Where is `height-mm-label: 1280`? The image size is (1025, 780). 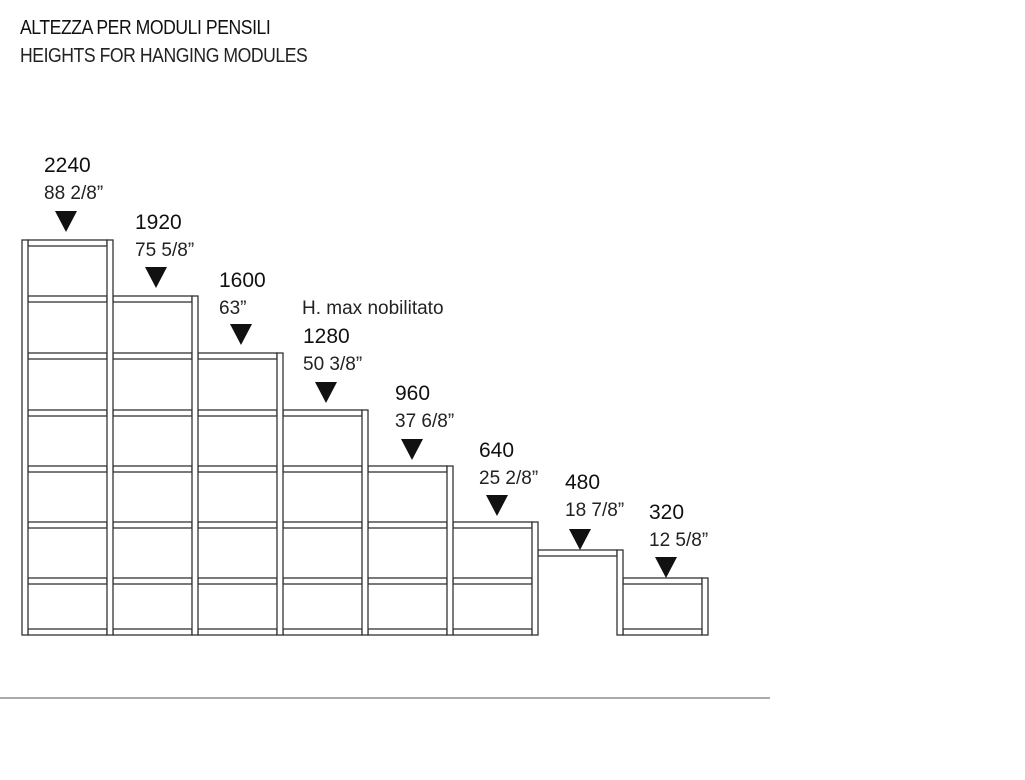
height-mm-label: 1280 is located at coordinates (326, 336).